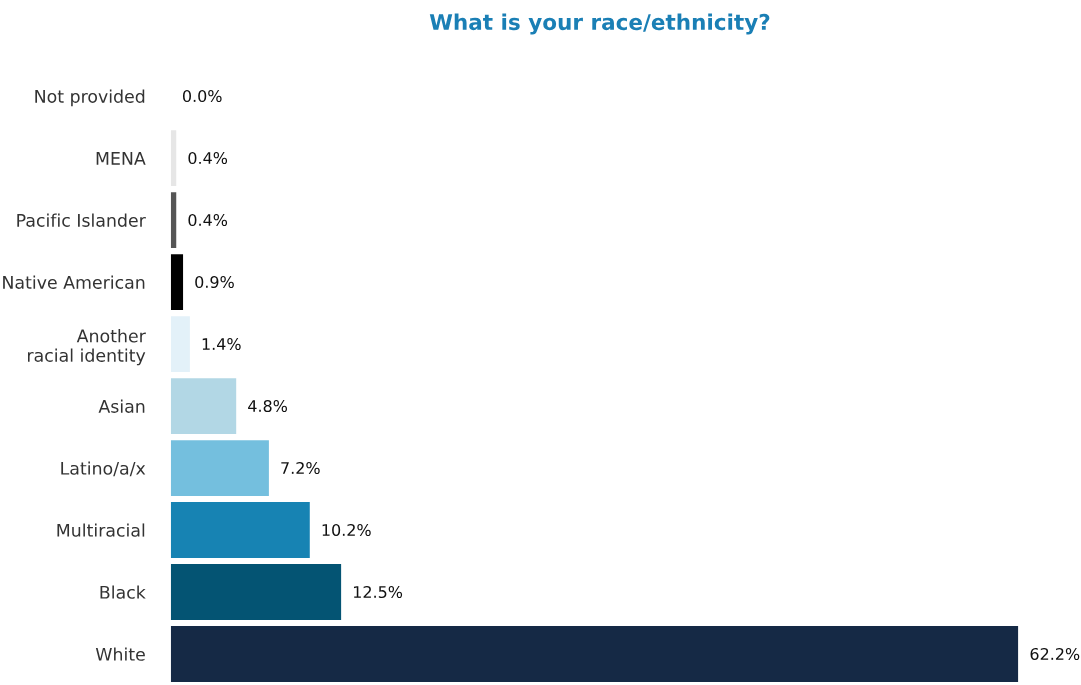 The width and height of the screenshot is (1081, 685). What do you see at coordinates (221, 344) in the screenshot?
I see `data-label: 1.4%` at bounding box center [221, 344].